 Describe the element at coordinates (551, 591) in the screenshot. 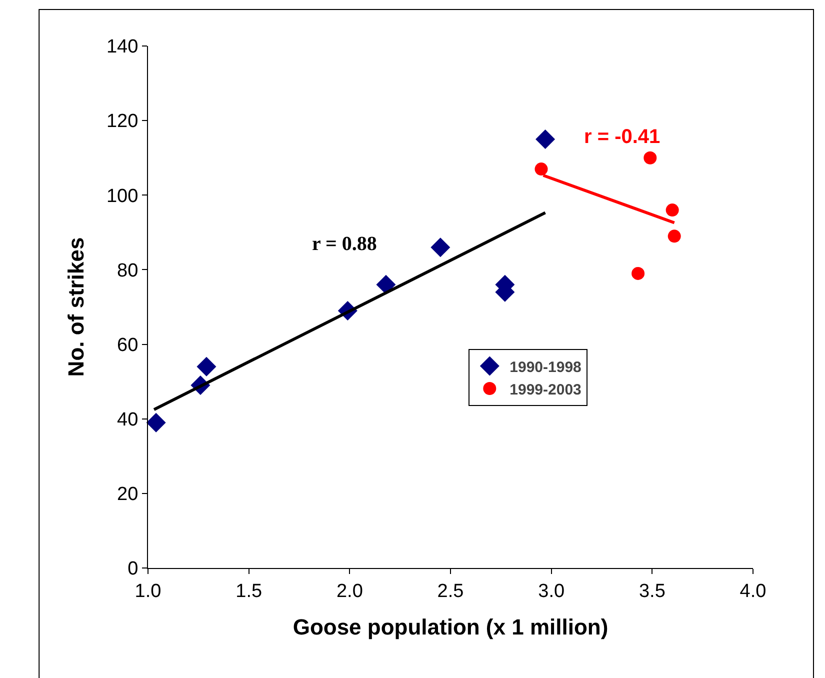

I see `x-tick-label: 3.0` at that location.